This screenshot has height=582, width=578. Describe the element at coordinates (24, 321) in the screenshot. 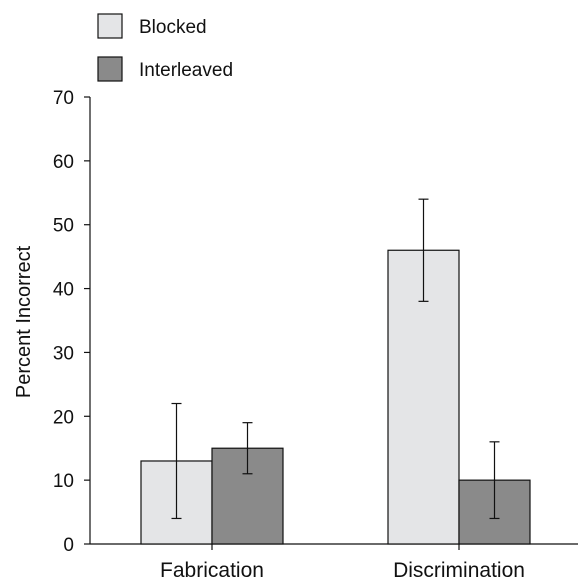

I see `y-axis-title: Percent Incorrect` at that location.